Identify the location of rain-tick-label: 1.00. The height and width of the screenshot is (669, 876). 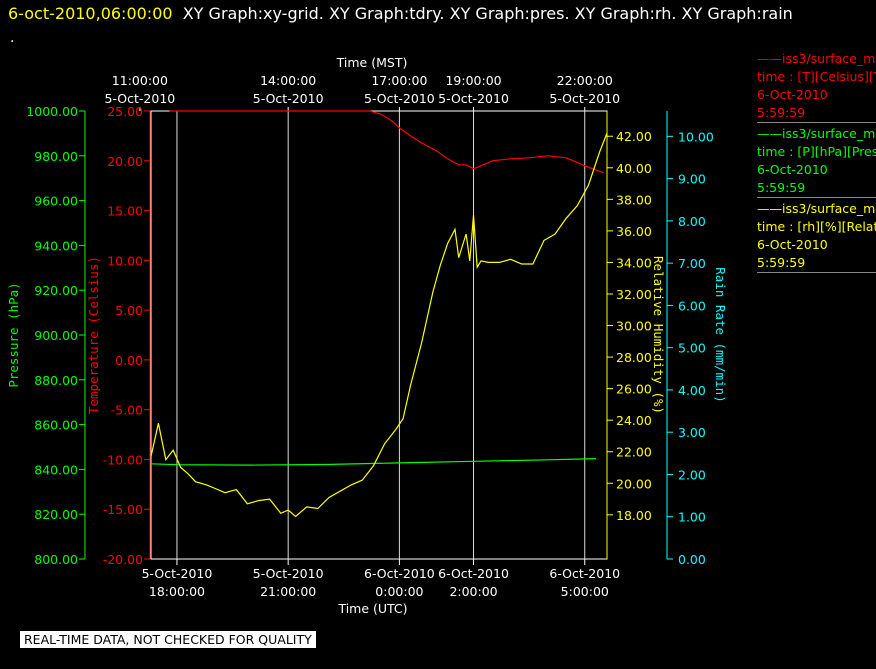
(692, 517).